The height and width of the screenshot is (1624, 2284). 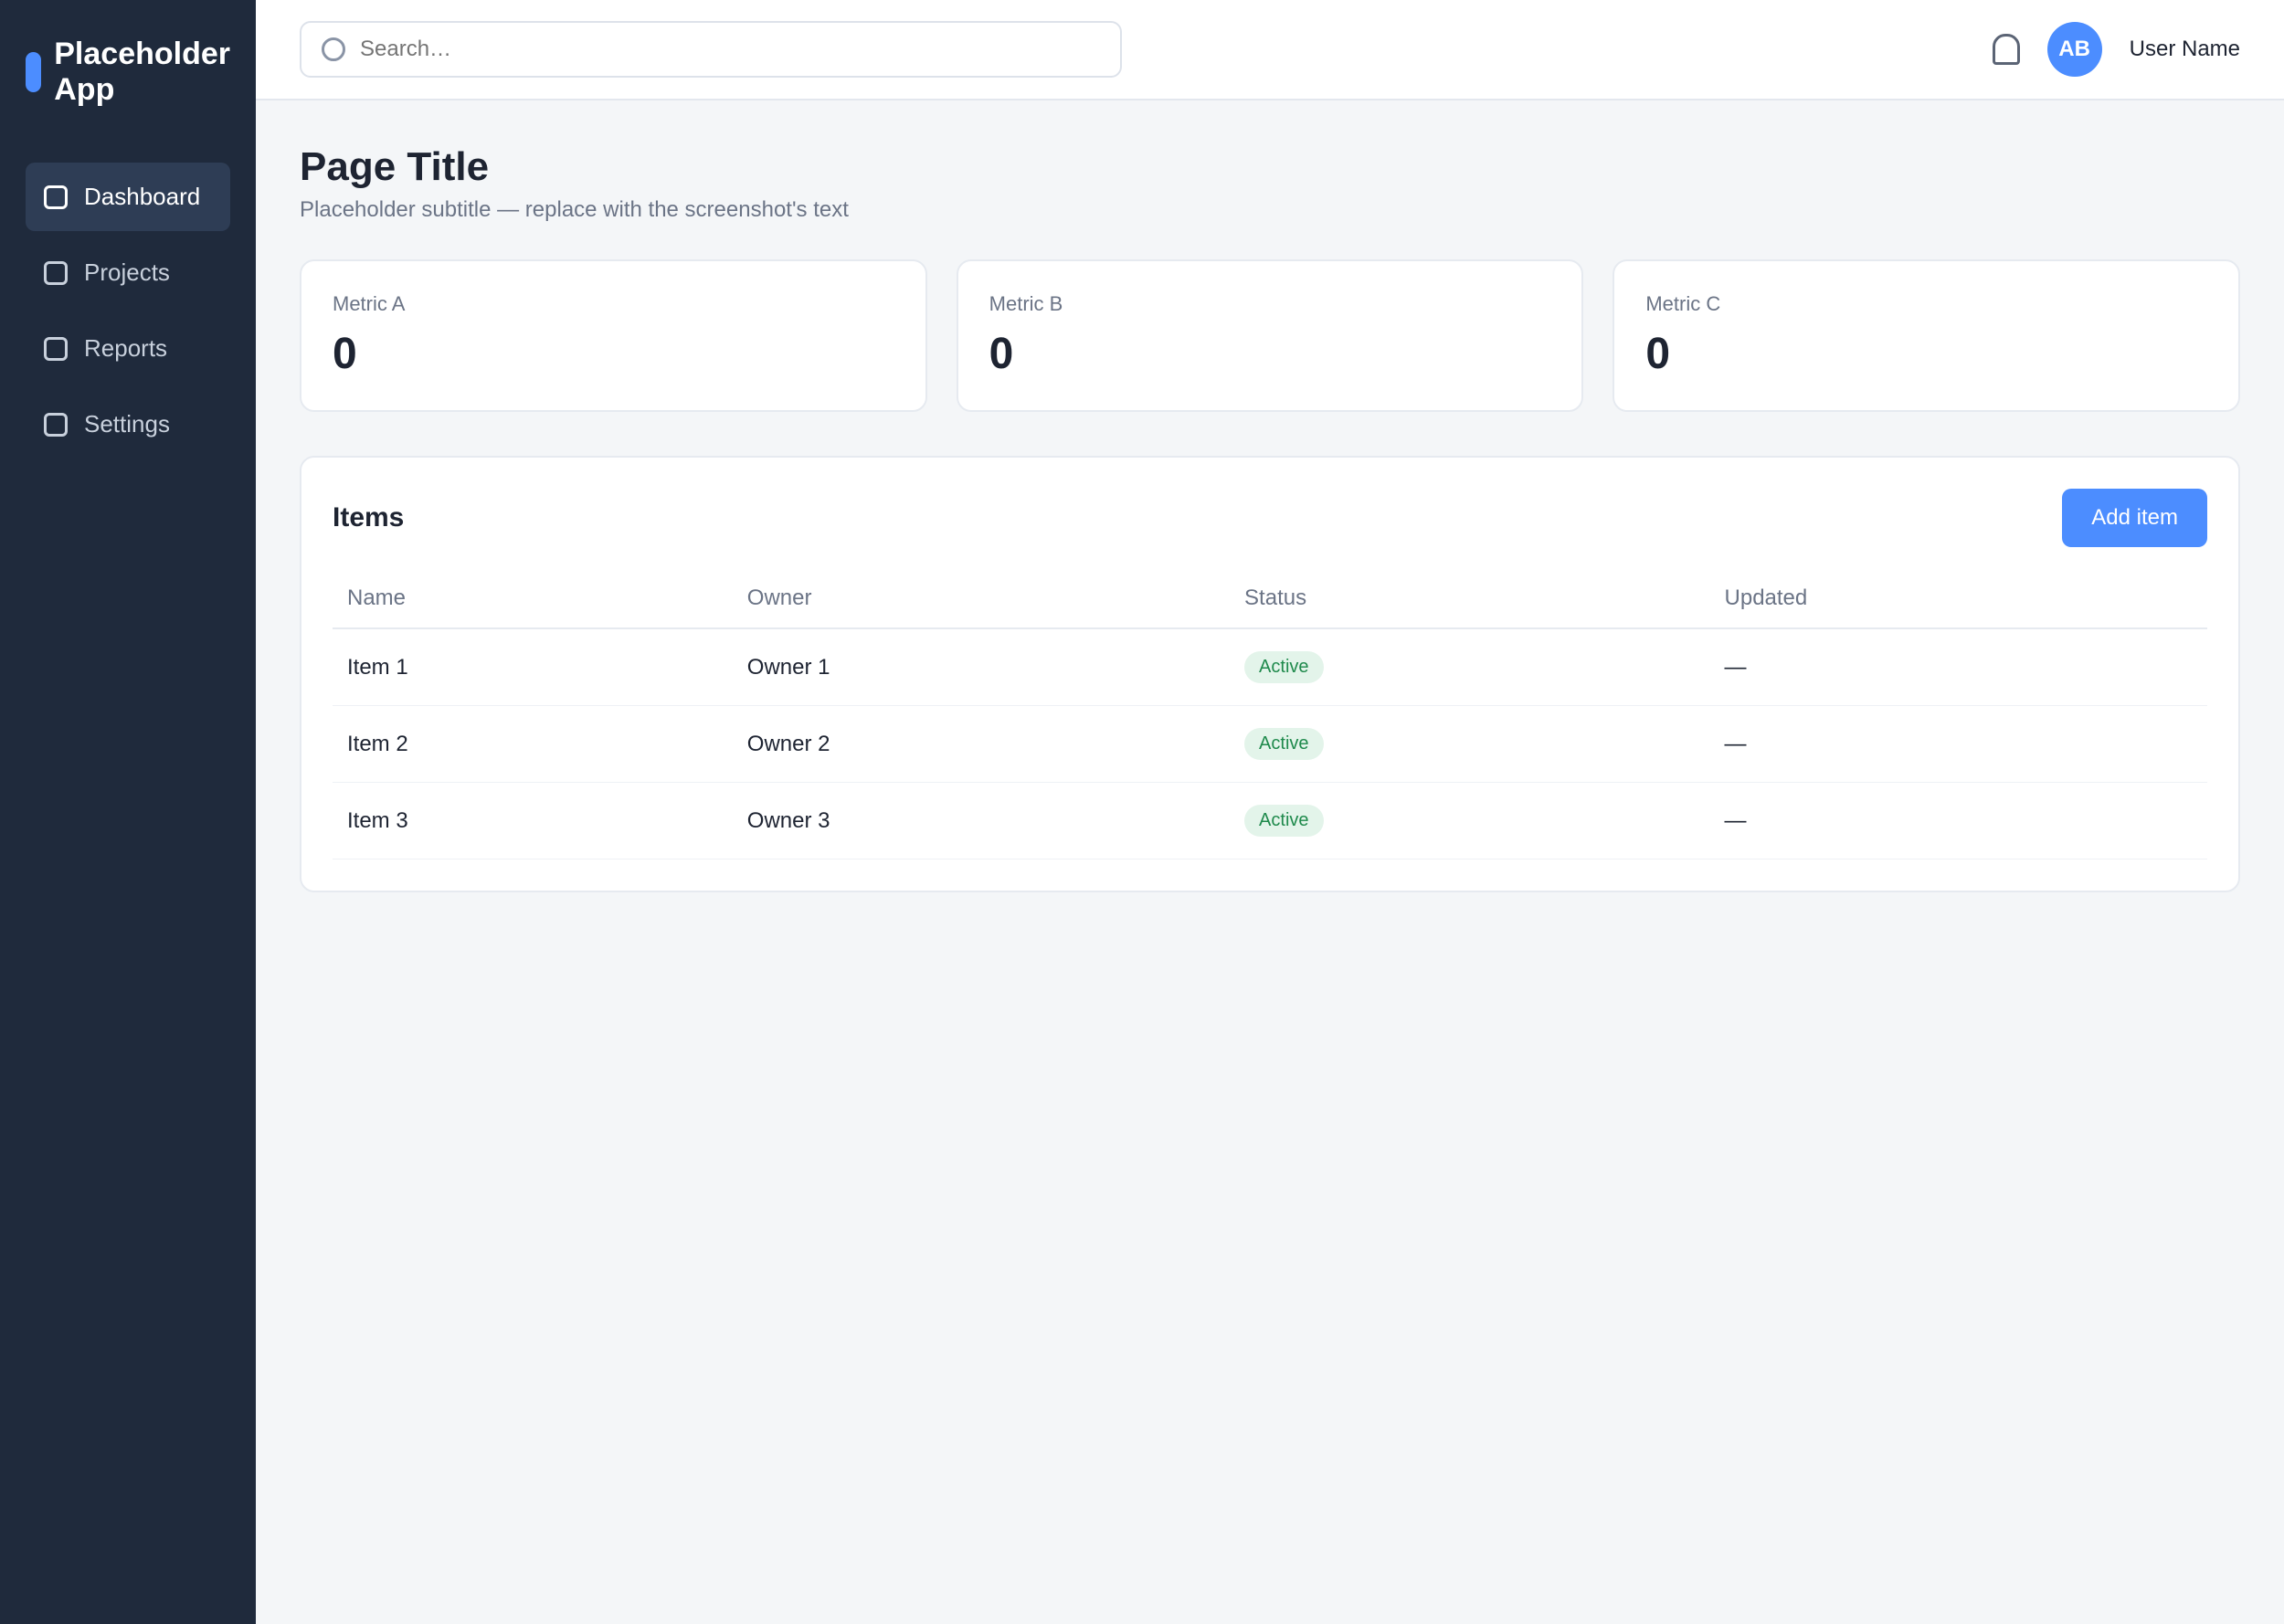 What do you see at coordinates (2006, 50) in the screenshot?
I see `bell-icon` at bounding box center [2006, 50].